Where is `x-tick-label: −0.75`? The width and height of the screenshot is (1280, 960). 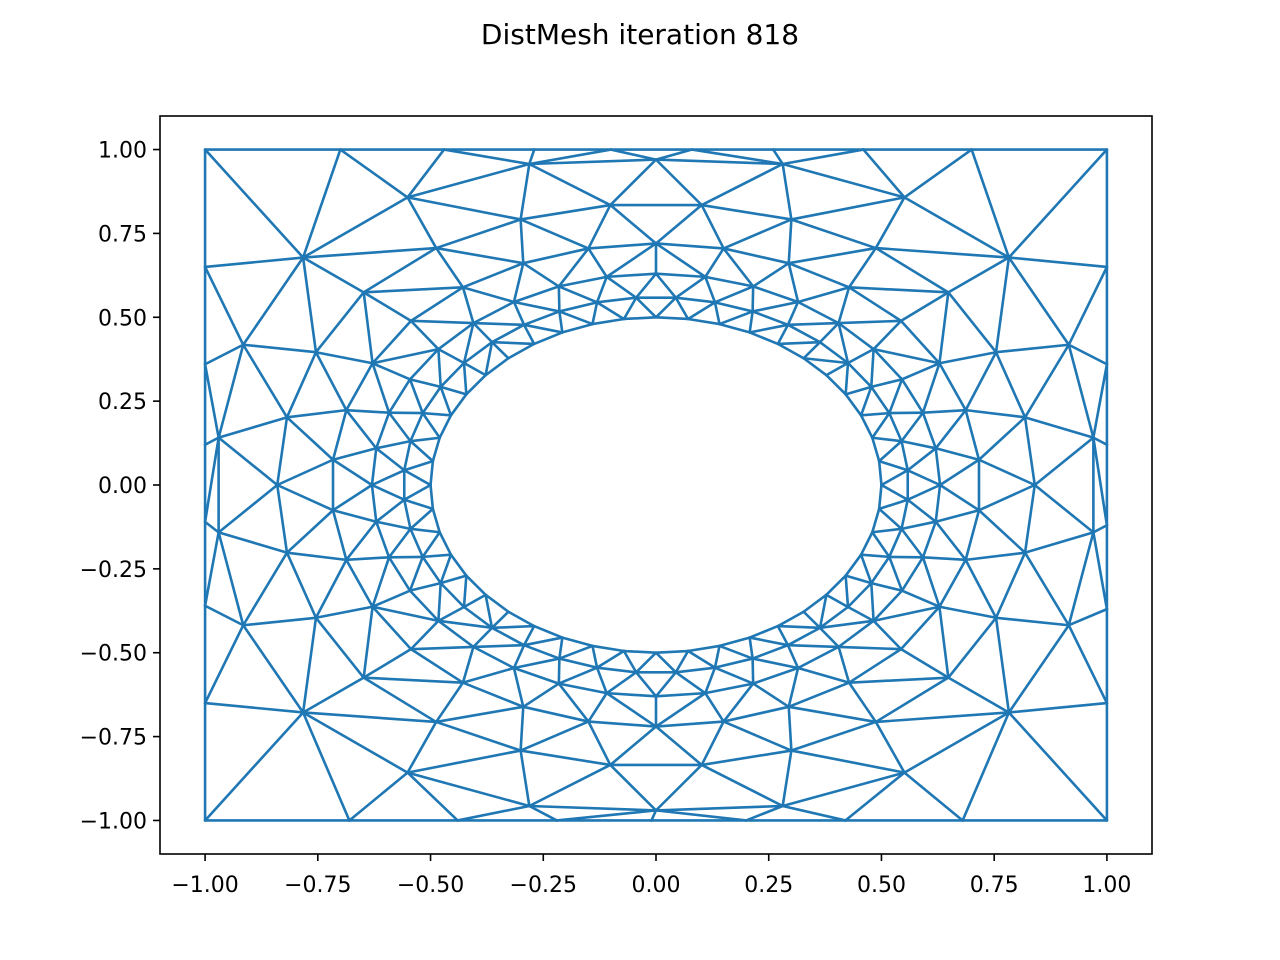
x-tick-label: −0.75 is located at coordinates (317, 885).